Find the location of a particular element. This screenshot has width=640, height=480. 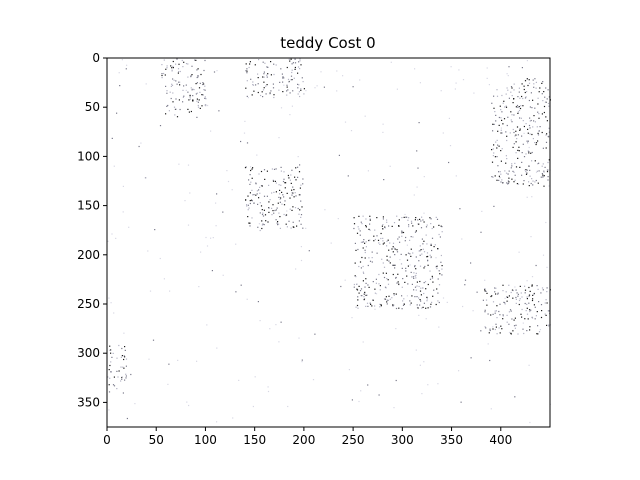

y-tick-label: 350 is located at coordinates (88, 402).